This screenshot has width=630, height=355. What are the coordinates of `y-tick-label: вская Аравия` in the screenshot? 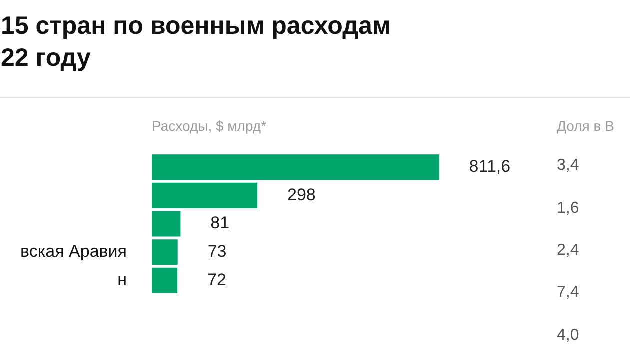 It's located at (73, 251).